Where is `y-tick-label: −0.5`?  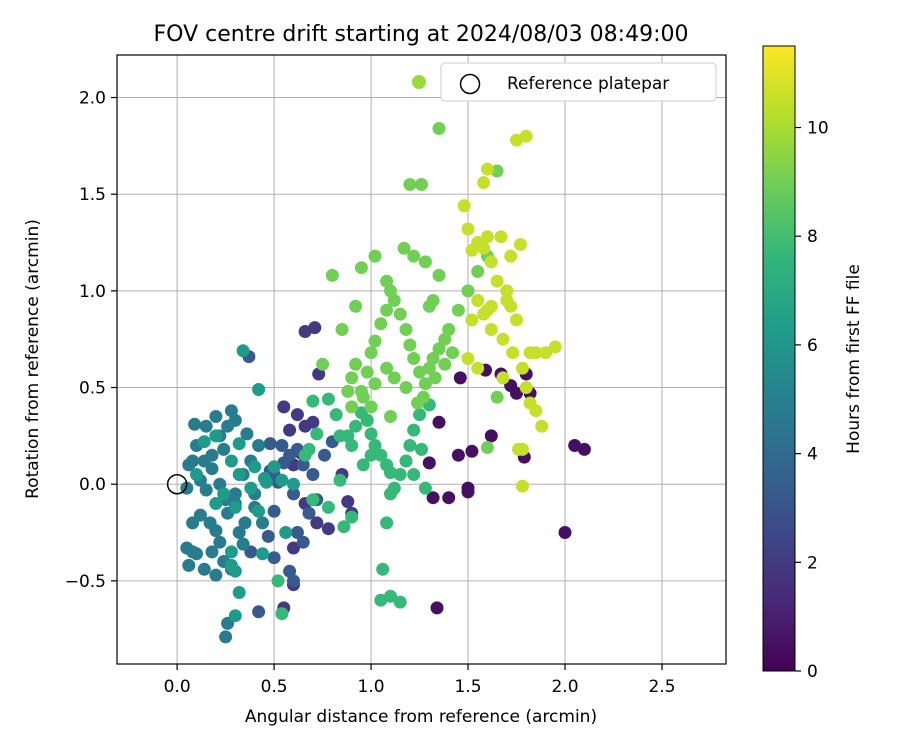
y-tick-label: −0.5 is located at coordinates (85, 582).